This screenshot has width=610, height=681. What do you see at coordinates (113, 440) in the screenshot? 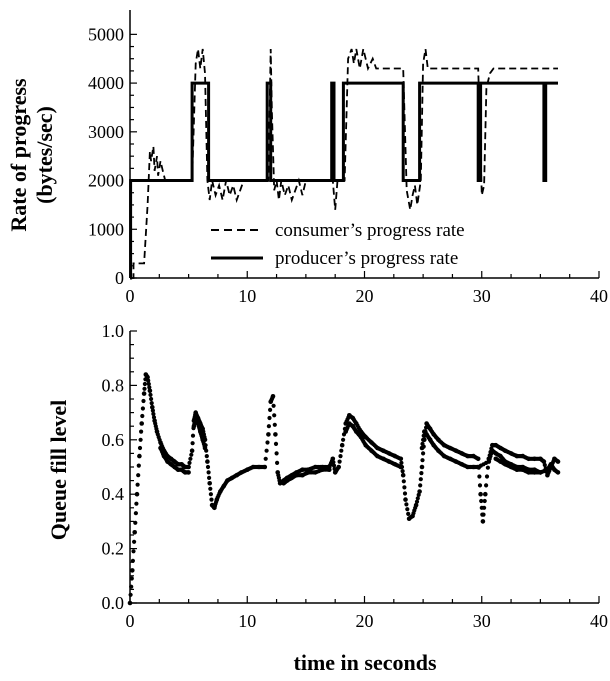
I see `y-tick-label: 0.6` at bounding box center [113, 440].